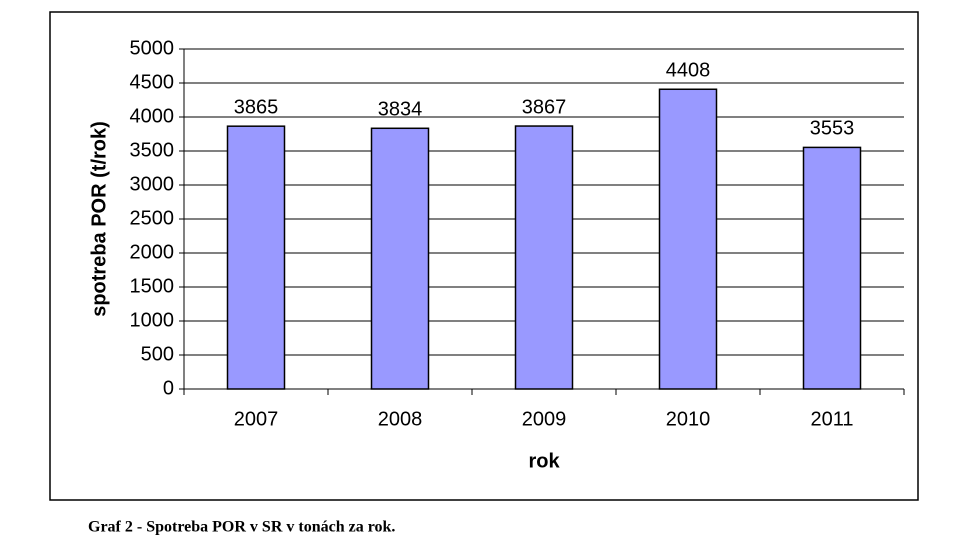 The image size is (968, 555). Describe the element at coordinates (400, 110) in the screenshot. I see `data-label: 3834` at that location.